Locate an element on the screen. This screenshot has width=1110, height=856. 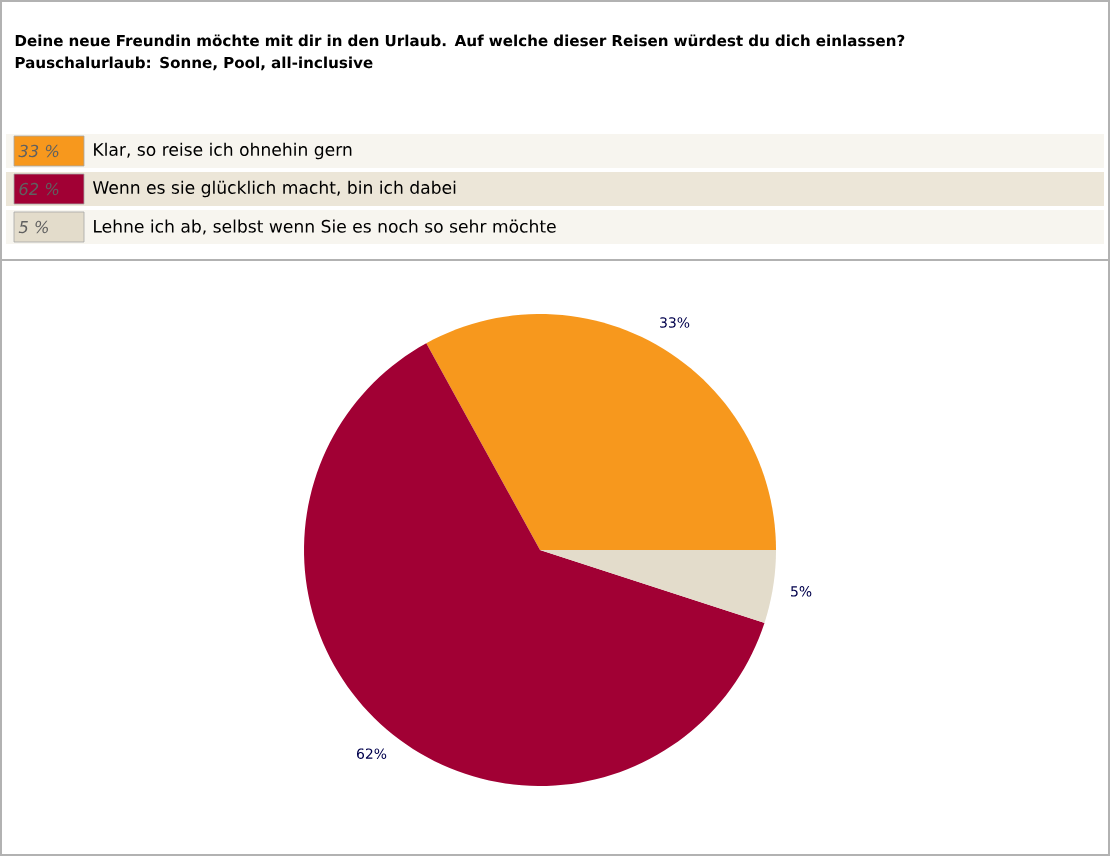
legend-label: Wenn es sie glücklich macht, bin ich dabei is located at coordinates (274, 189).